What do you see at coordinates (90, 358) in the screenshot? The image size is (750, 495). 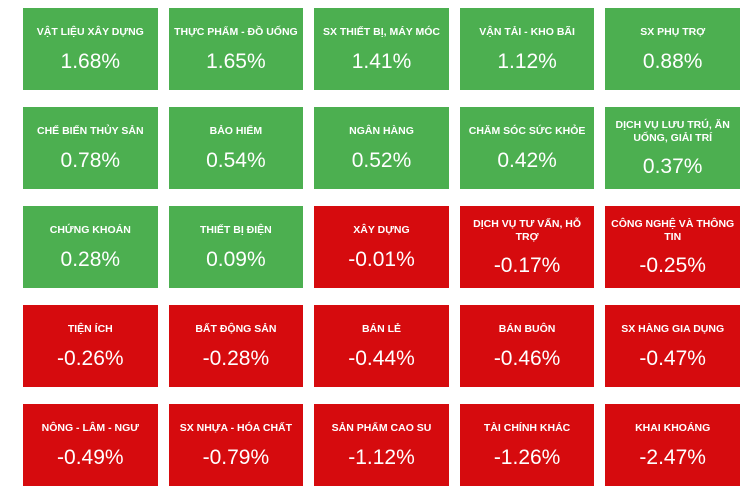 I see `sector-change: -0.26%` at bounding box center [90, 358].